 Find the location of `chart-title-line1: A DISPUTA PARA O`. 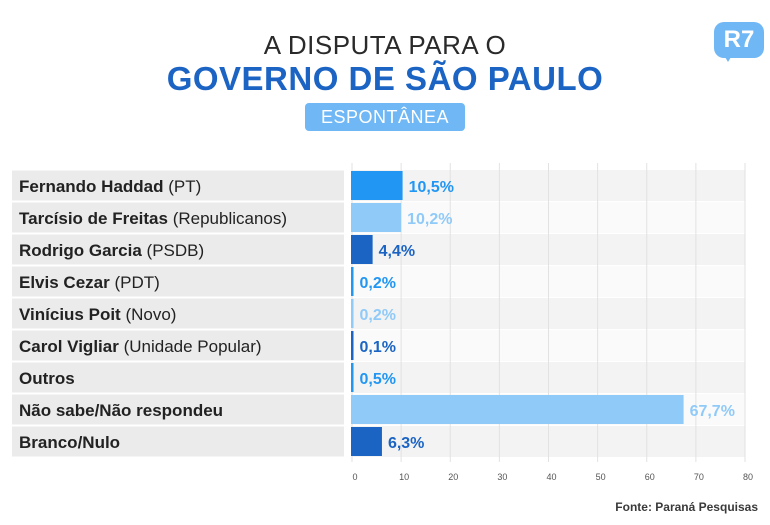

chart-title-line1: A DISPUTA PARA O is located at coordinates (385, 45).